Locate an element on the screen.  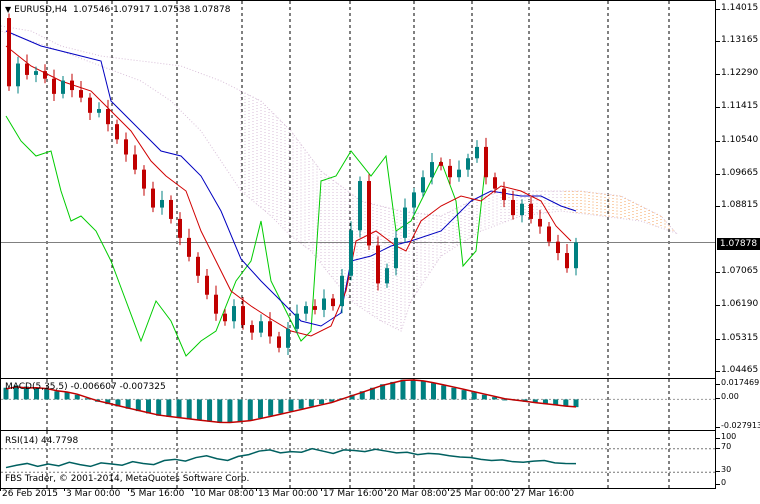
price-level-label: 1.09665 is located at coordinates (740, 172).